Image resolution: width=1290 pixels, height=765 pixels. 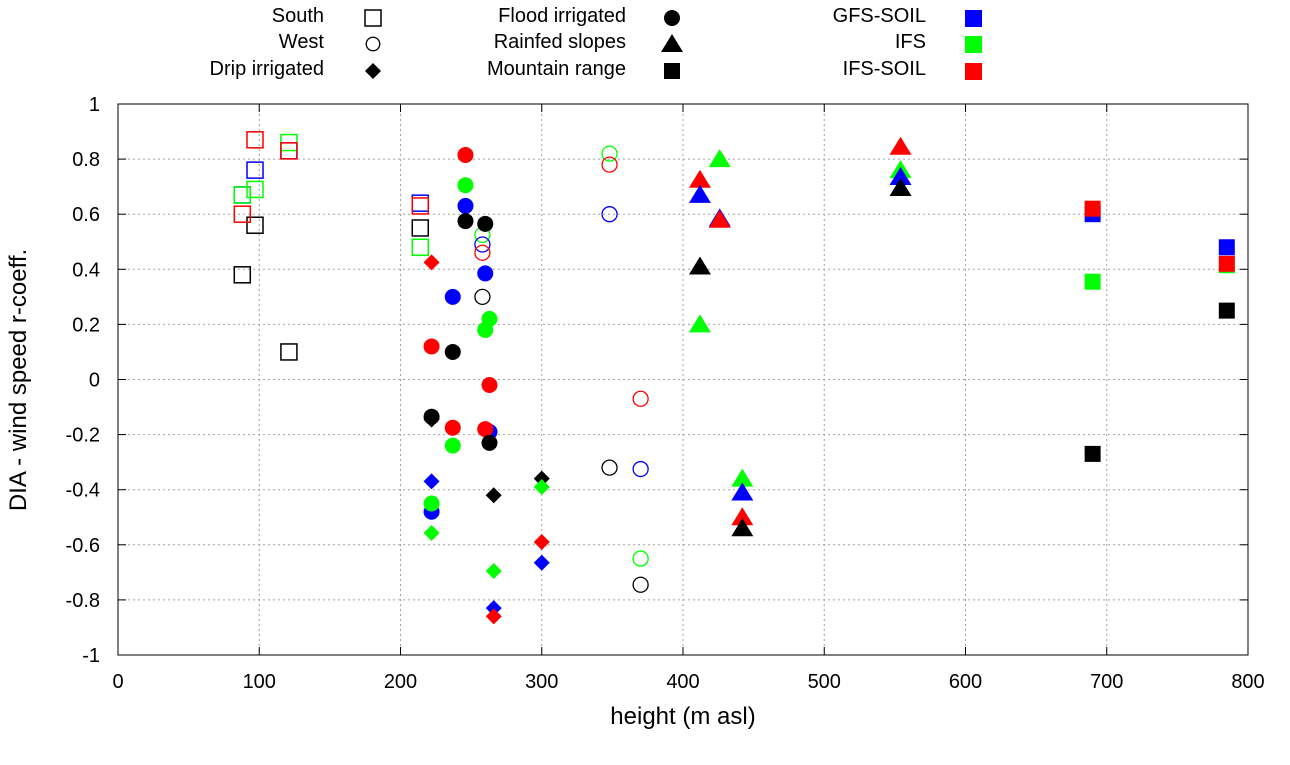 What do you see at coordinates (562, 16) in the screenshot?
I see `legend-label: Flood irrigated` at bounding box center [562, 16].